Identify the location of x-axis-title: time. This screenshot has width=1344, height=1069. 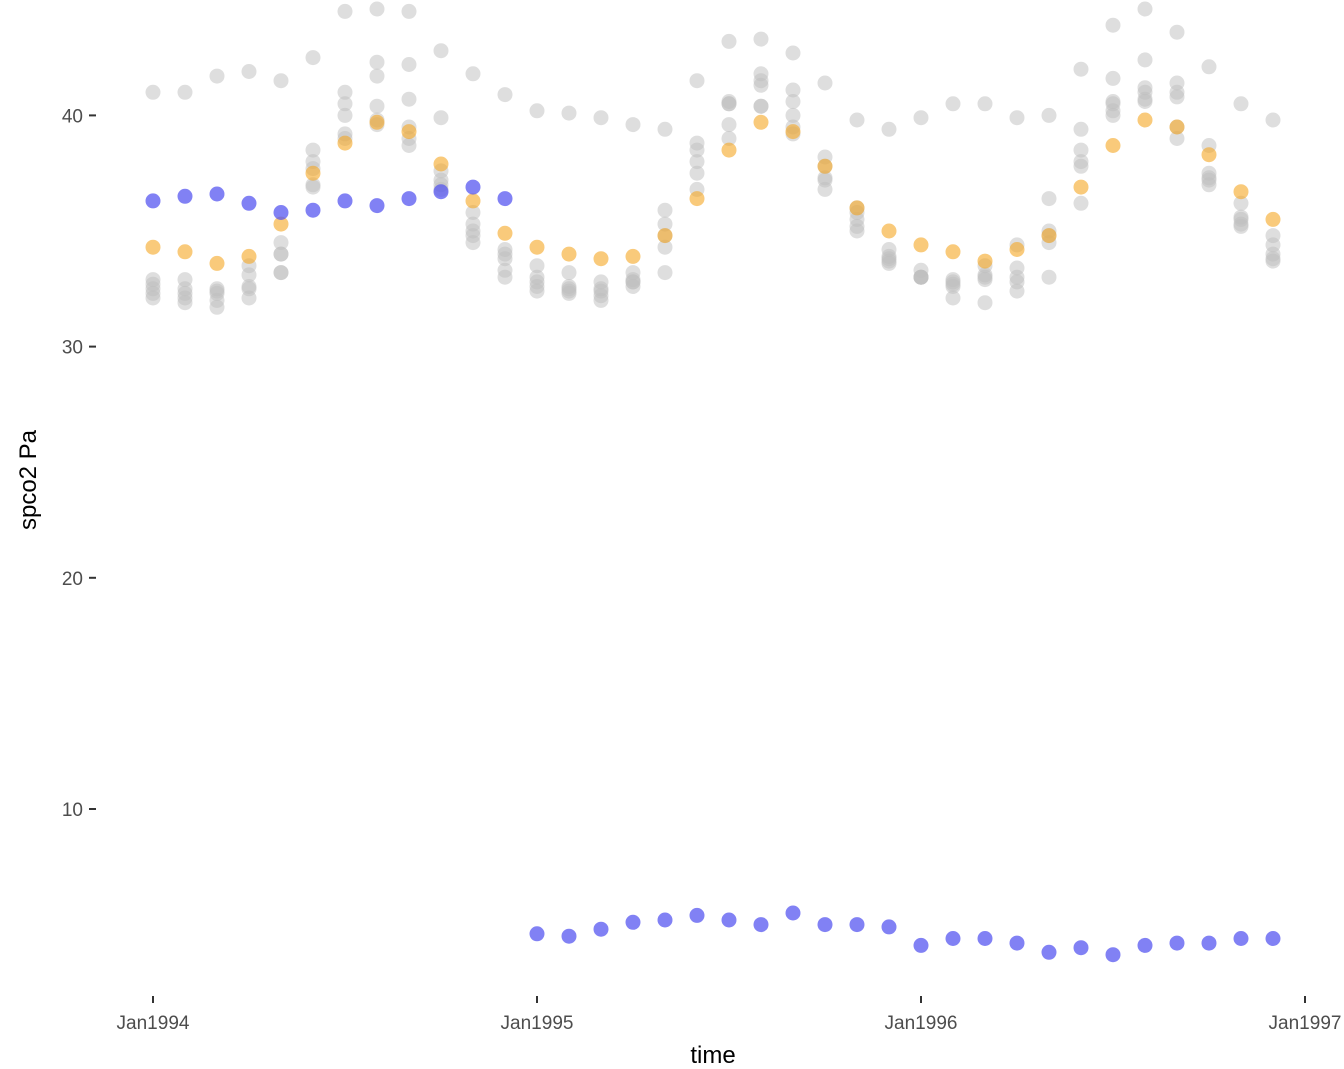
(712, 1055).